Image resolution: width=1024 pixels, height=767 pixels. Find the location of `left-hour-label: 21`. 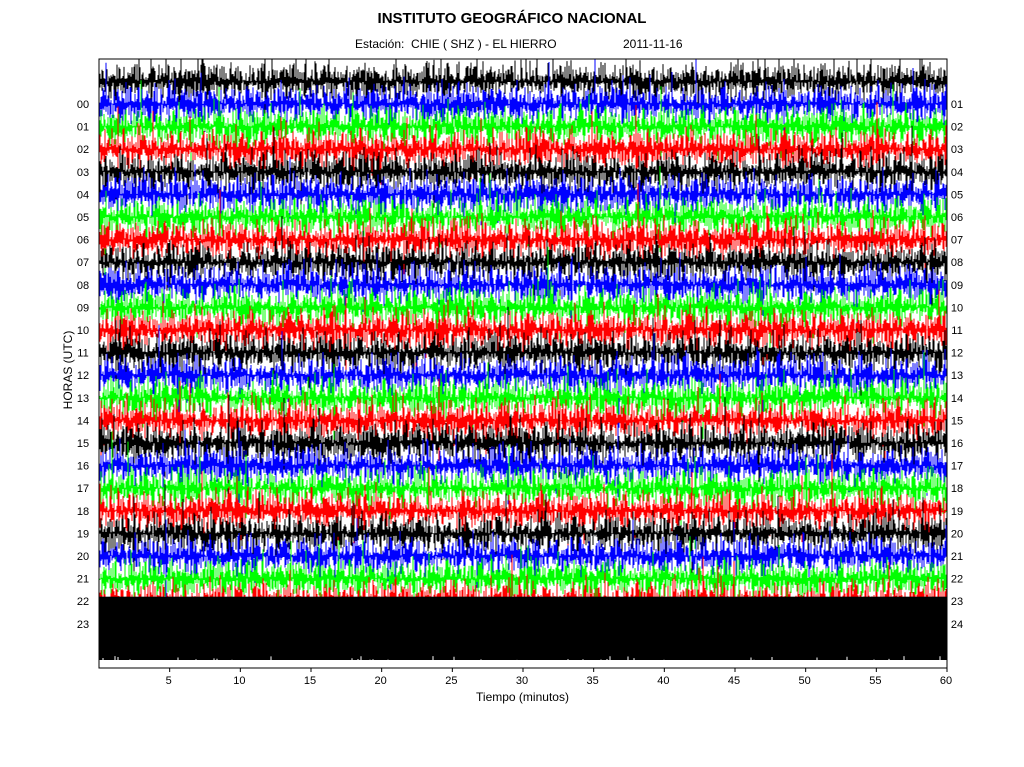

left-hour-label: 21 is located at coordinates (83, 580).